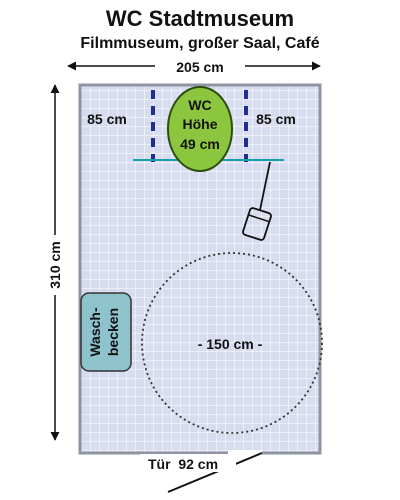 Image resolution: width=400 pixels, height=500 pixels. I want to click on toilet-label-line3: 49 cm, so click(200, 144).